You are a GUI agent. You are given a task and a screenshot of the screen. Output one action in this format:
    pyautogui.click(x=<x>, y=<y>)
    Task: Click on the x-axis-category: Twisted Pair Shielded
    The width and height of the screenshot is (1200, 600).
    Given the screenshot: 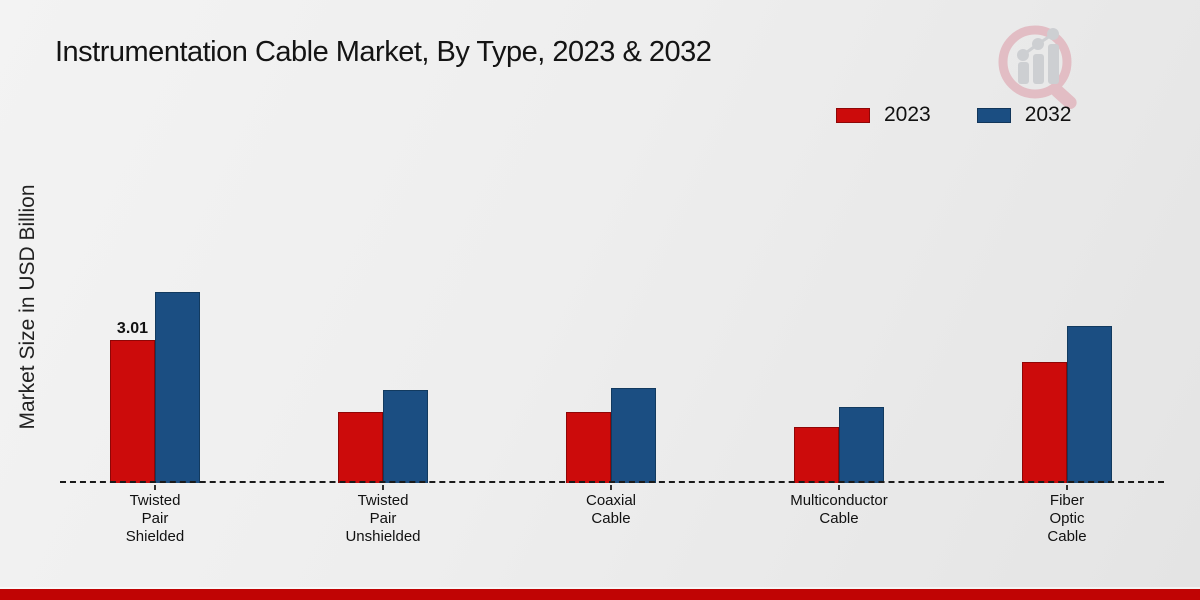 What is the action you would take?
    pyautogui.click(x=155, y=514)
    